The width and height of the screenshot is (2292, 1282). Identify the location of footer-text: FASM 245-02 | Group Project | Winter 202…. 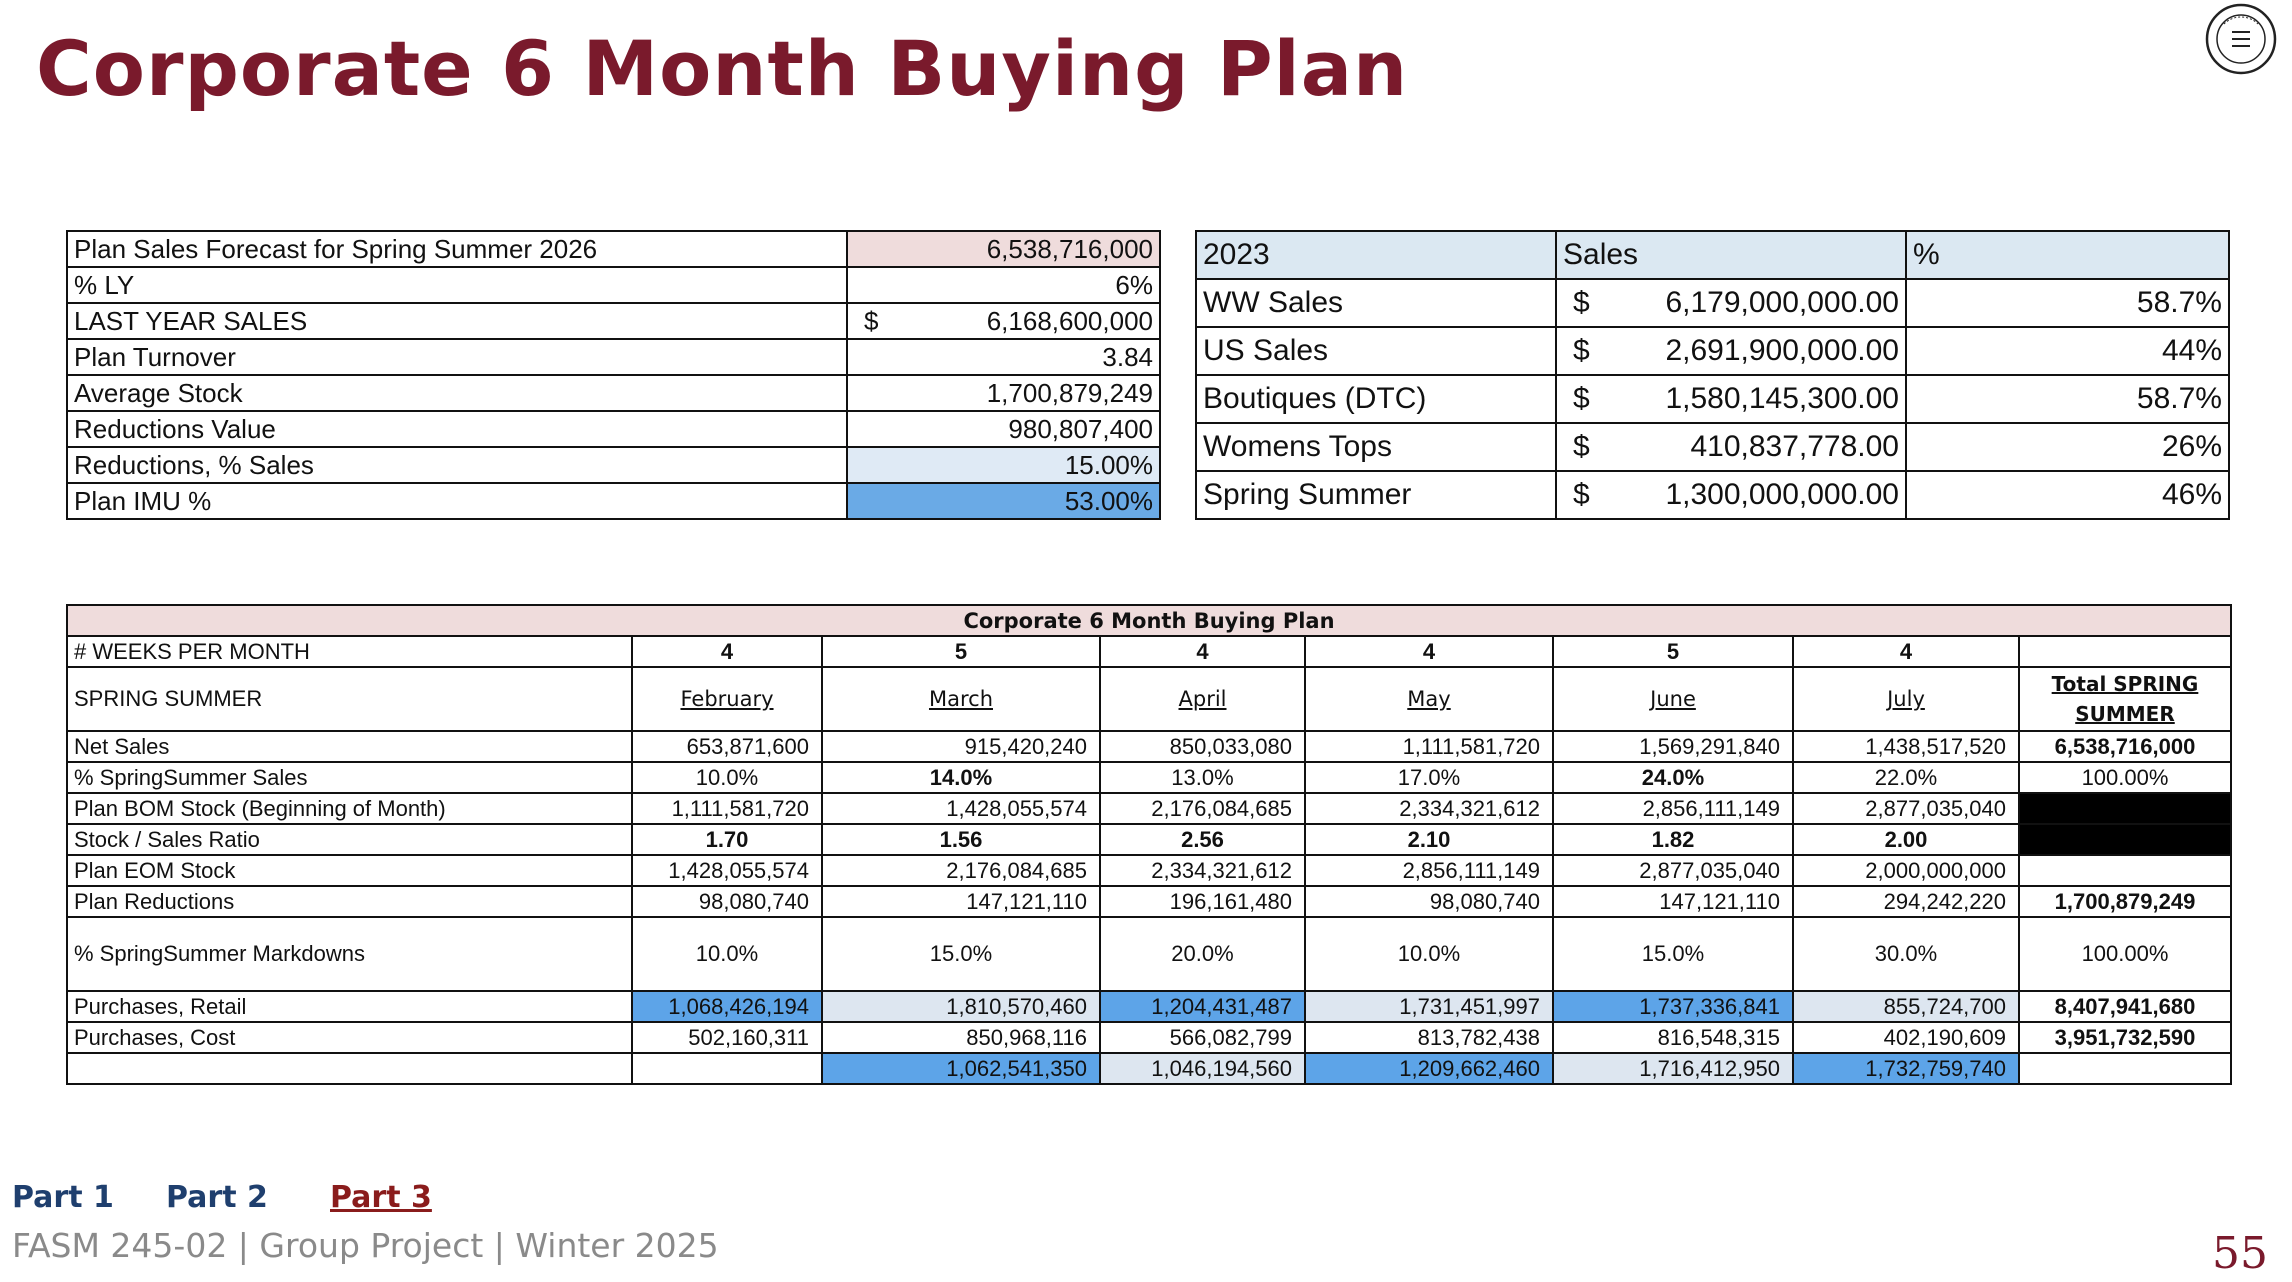
(365, 1245).